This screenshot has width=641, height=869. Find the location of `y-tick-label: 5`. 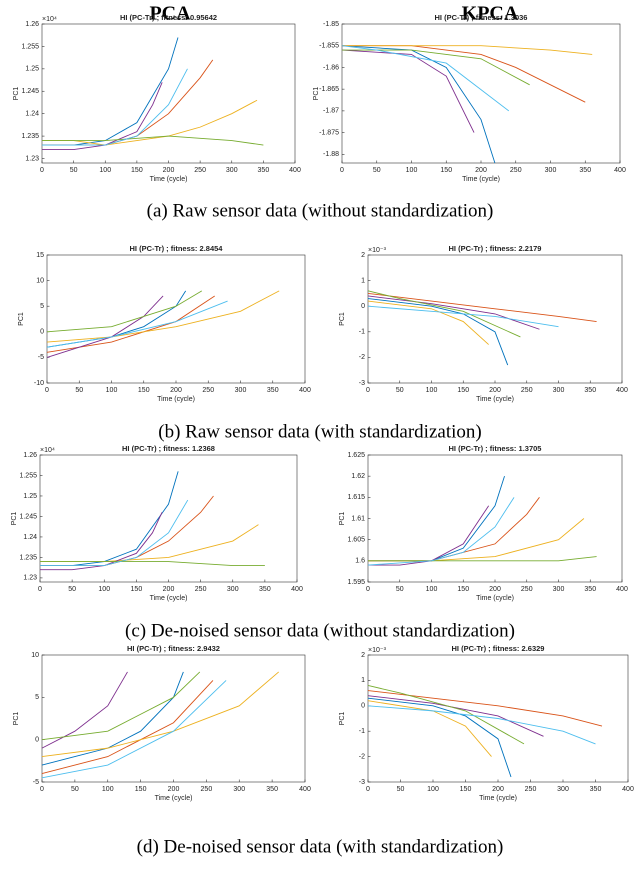

y-tick-label: 5 is located at coordinates (37, 697).